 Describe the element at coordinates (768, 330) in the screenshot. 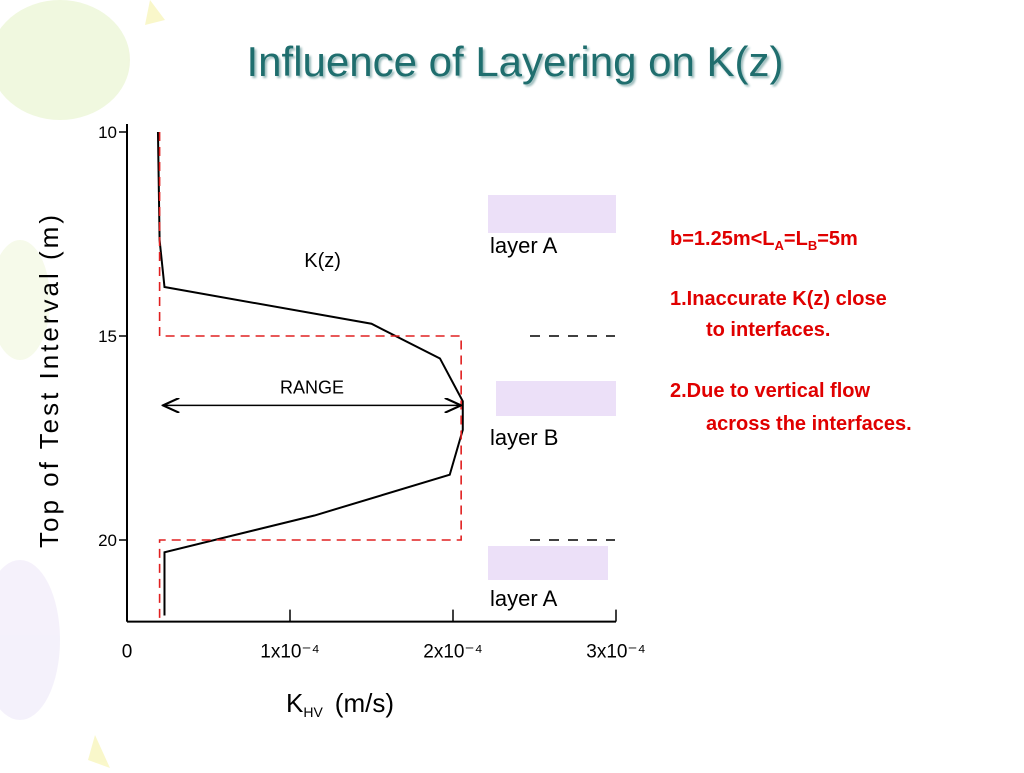

I see `note-line: to interfaces.` at that location.